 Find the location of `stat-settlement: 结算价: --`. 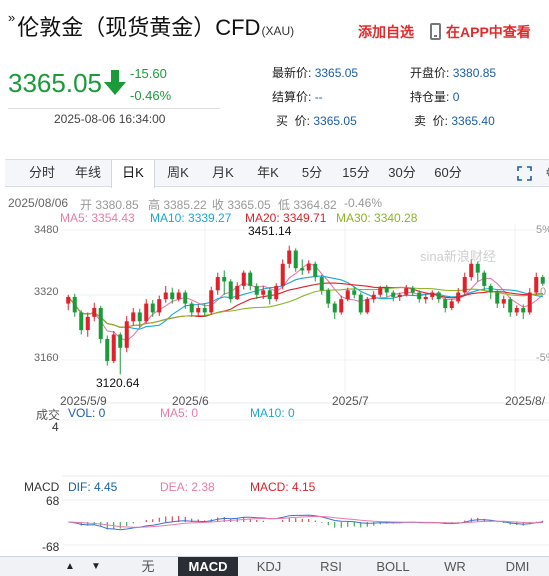

stat-settlement: 结算价: -- is located at coordinates (297, 96).